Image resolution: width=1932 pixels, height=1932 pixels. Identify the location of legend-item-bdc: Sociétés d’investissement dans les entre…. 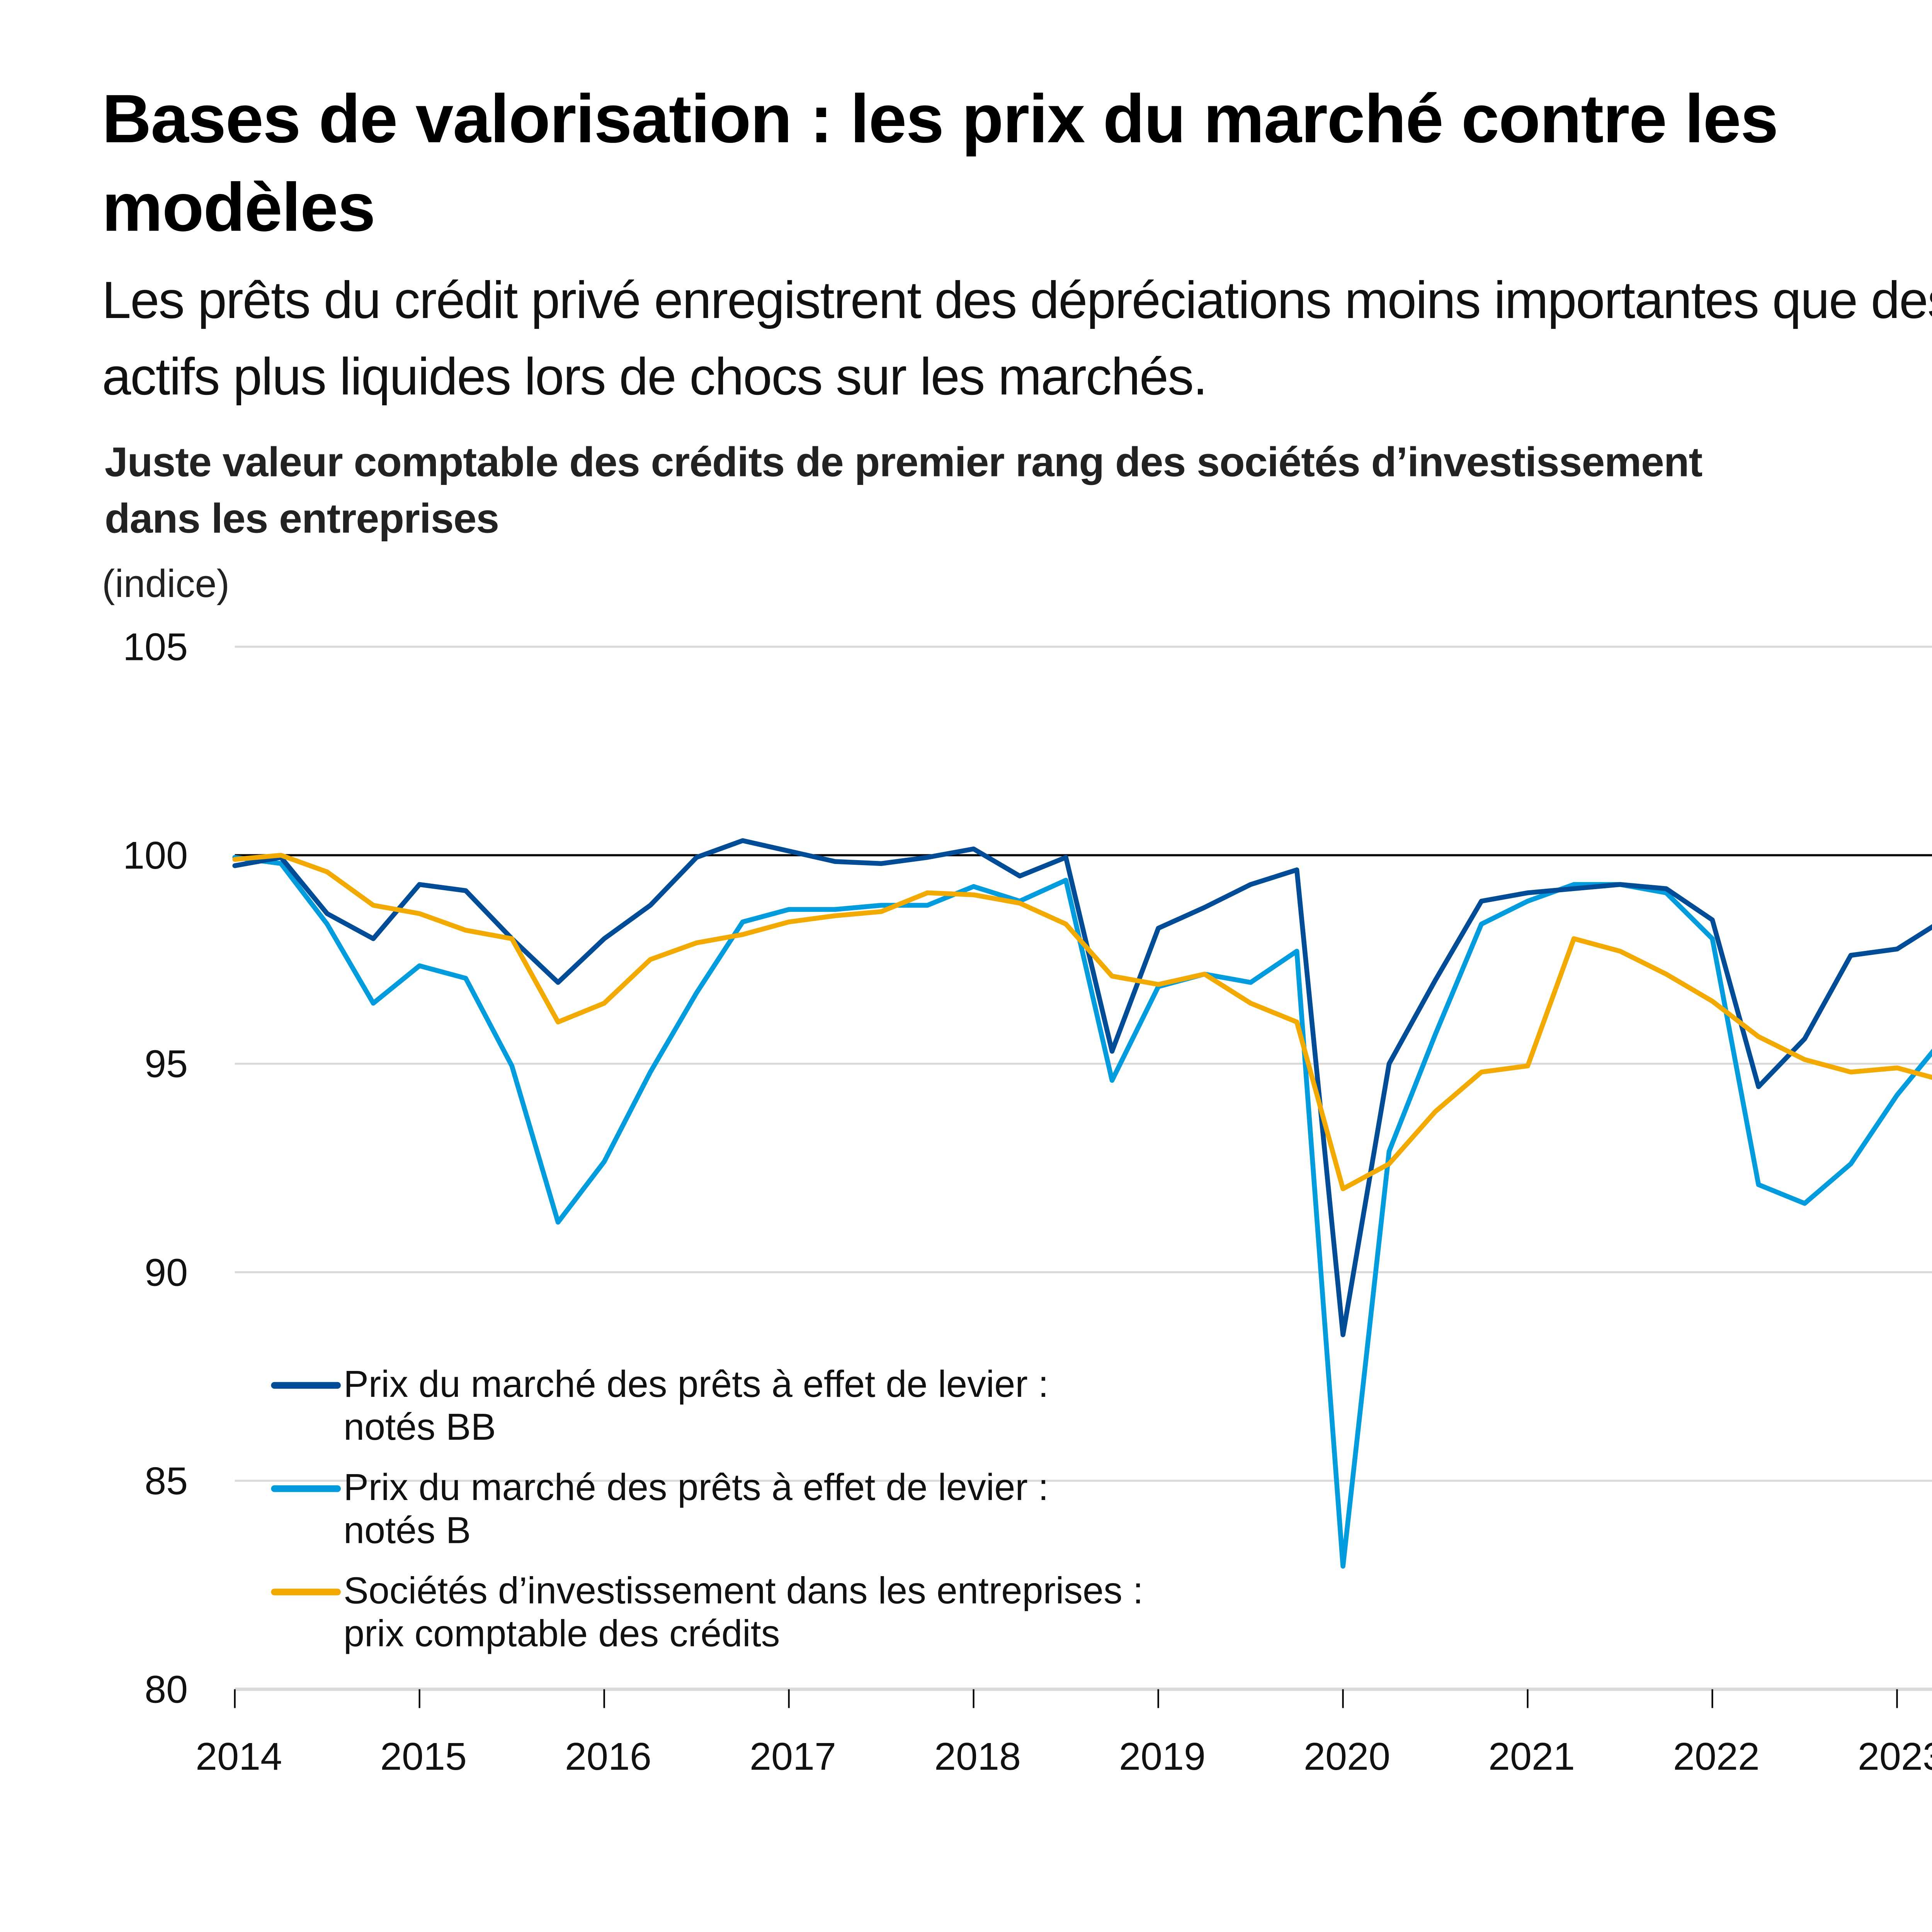
(818, 1613).